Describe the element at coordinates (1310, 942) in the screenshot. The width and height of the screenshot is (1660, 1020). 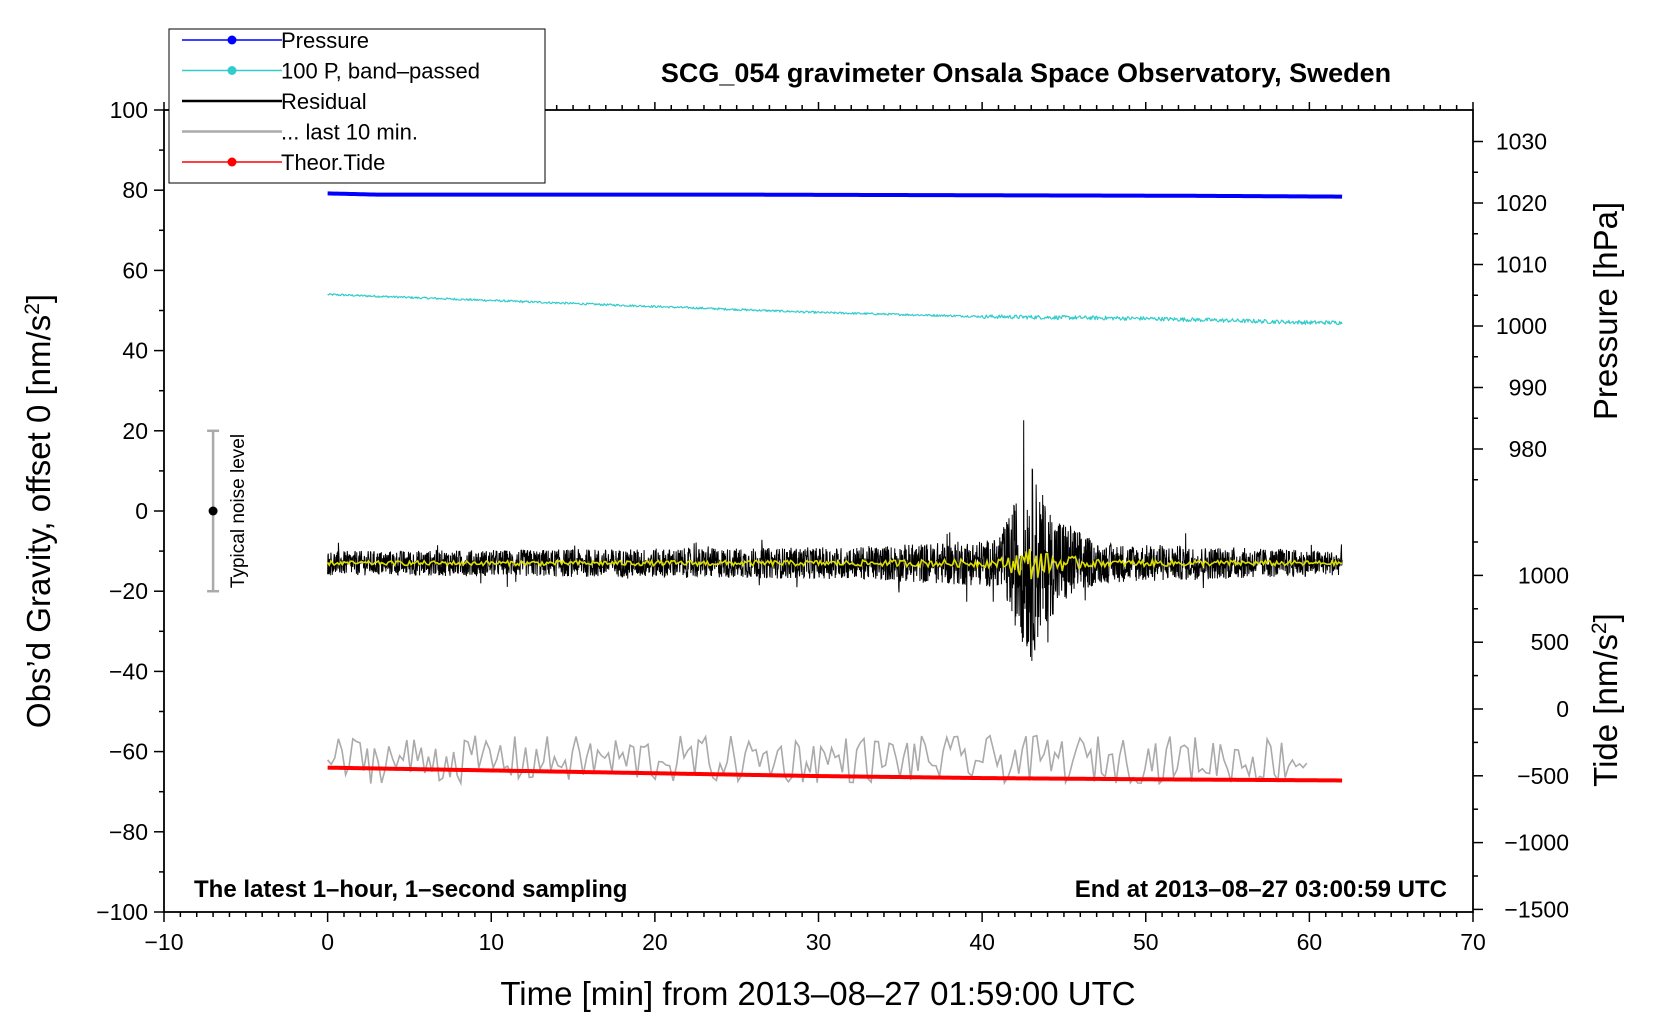
I see `x-tick-label: 60` at that location.